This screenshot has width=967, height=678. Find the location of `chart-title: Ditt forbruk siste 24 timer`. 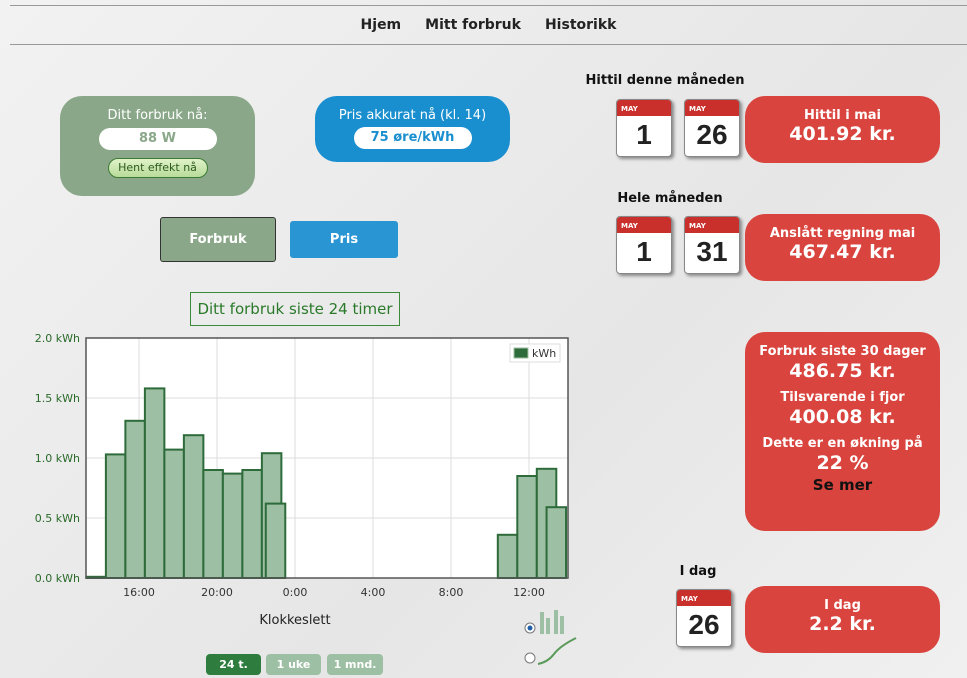

chart-title: Ditt forbruk siste 24 timer is located at coordinates (295, 309).